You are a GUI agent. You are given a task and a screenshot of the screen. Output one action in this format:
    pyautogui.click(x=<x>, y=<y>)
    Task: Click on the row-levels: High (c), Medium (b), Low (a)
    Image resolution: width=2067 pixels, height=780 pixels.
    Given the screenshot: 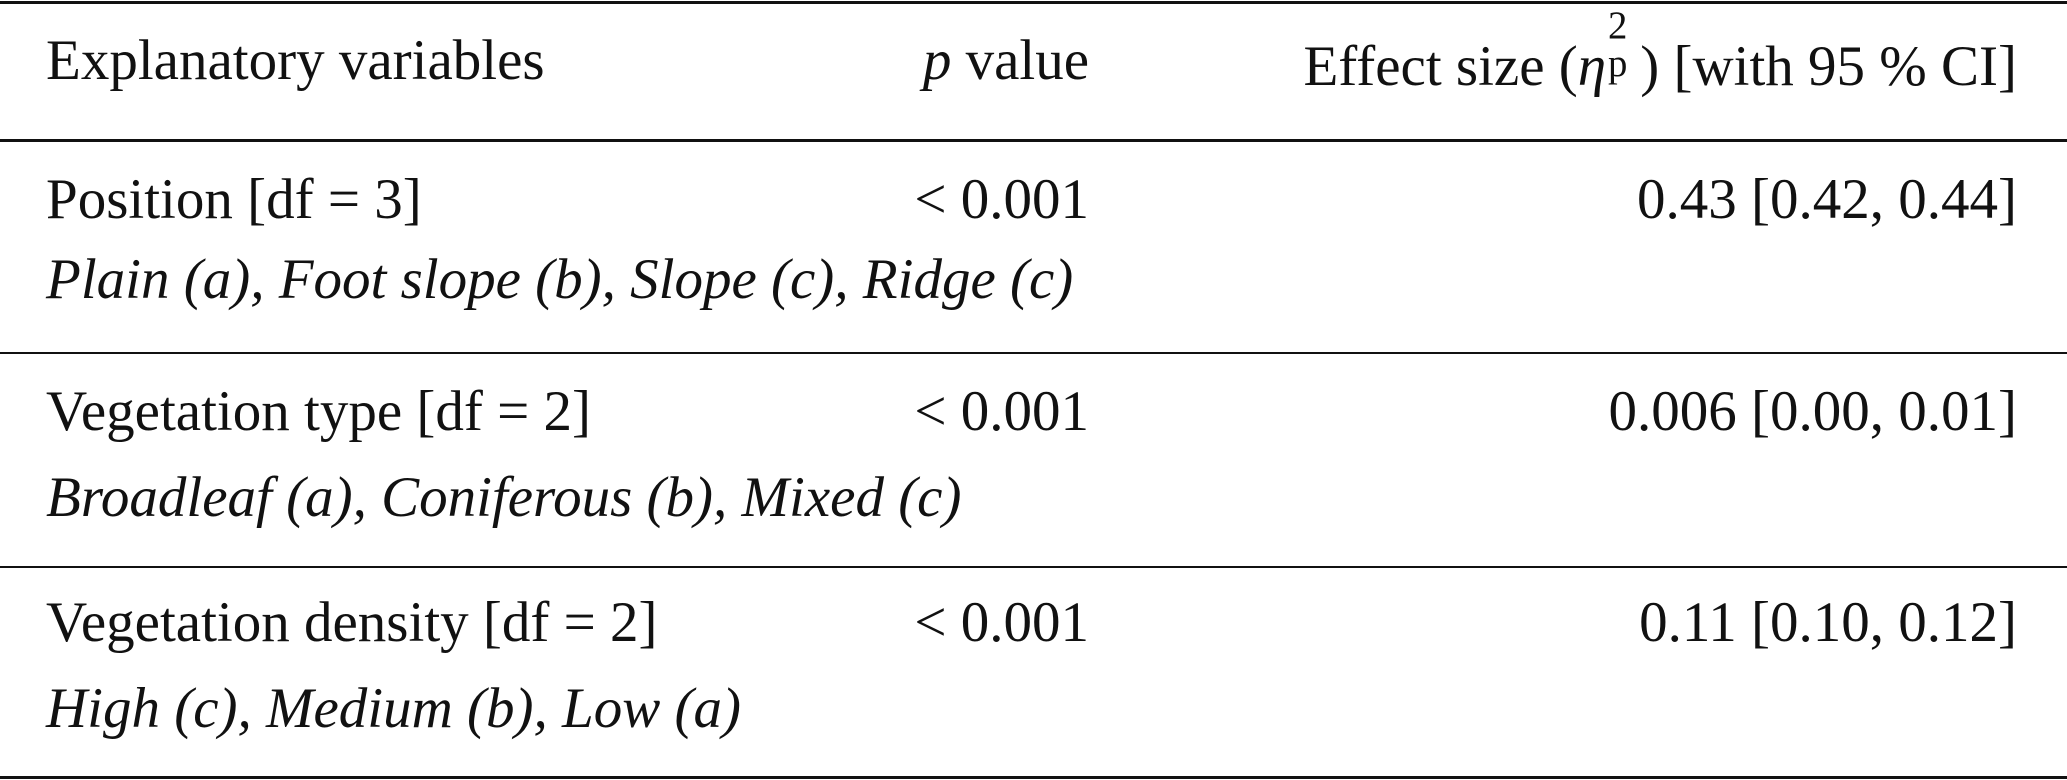 What is the action you would take?
    pyautogui.click(x=393, y=708)
    